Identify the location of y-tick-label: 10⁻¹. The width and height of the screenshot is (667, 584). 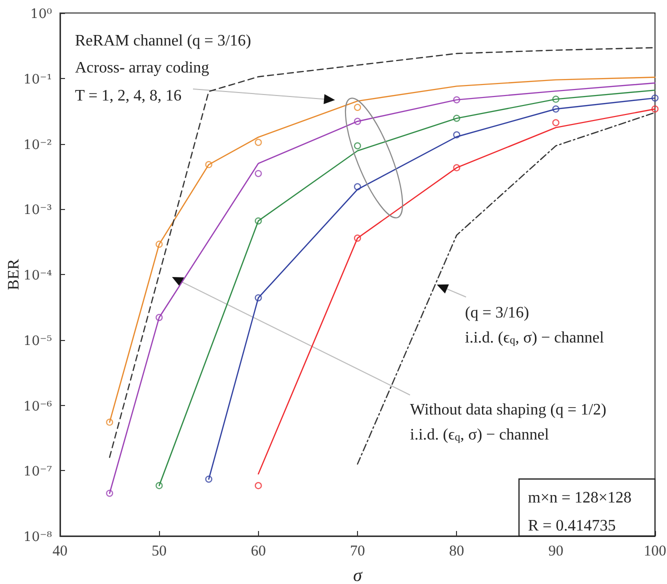
(37, 80).